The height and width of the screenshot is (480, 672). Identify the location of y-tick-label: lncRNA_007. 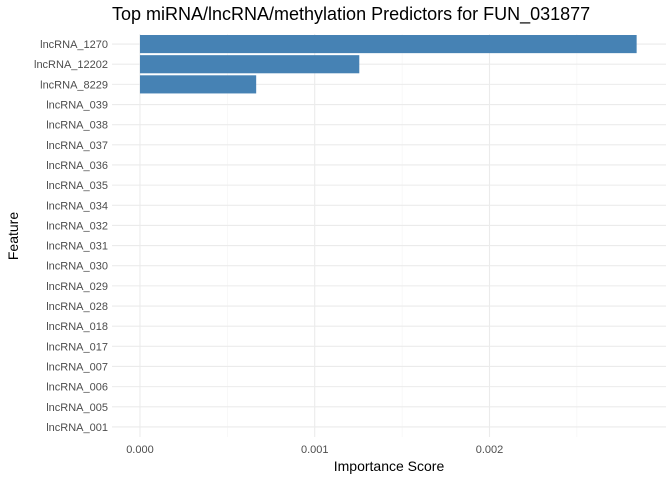
(77, 367).